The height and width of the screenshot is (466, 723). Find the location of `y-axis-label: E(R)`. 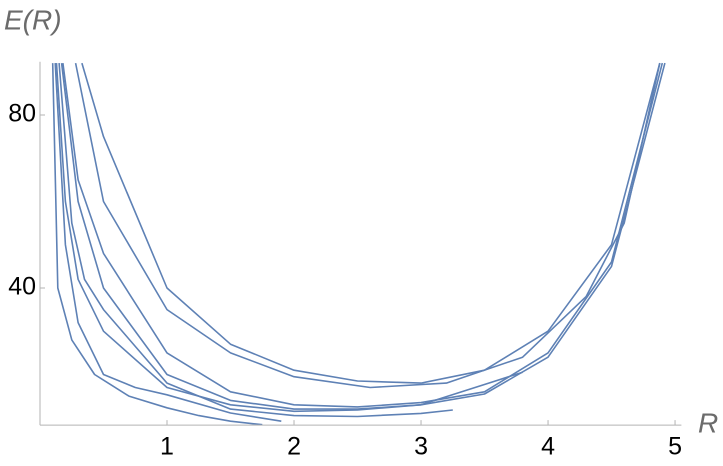

y-axis-label: E(R) is located at coordinates (33, 19).